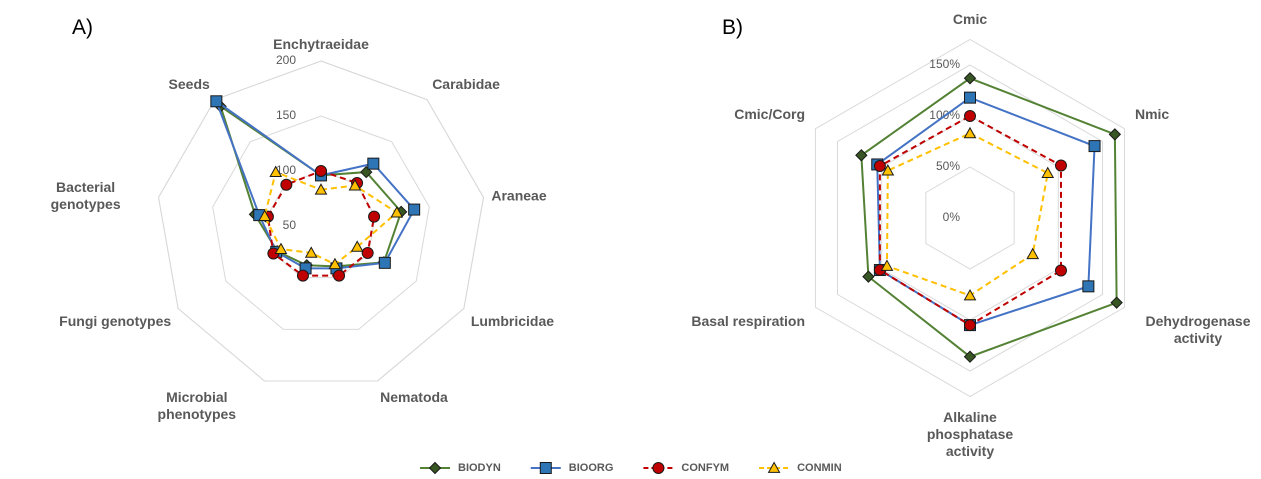  I want to click on axis-label: Enchytraeidae, so click(321, 44).